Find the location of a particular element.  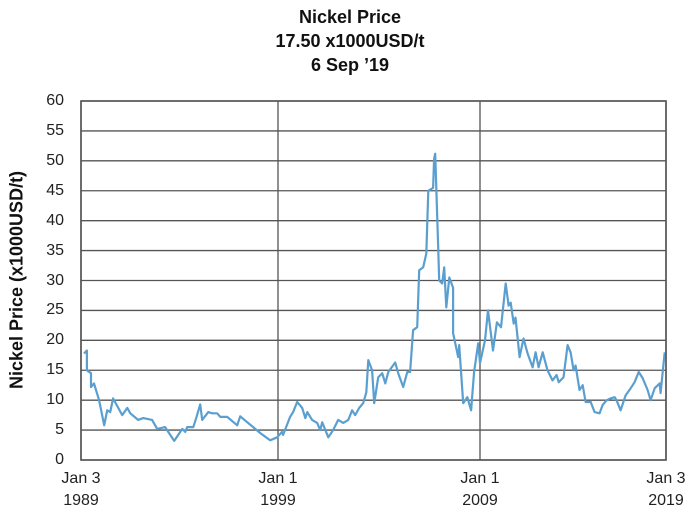

y-axis-label-wrap: Nickel Price (x1000USD/t) is located at coordinates (17, 280).